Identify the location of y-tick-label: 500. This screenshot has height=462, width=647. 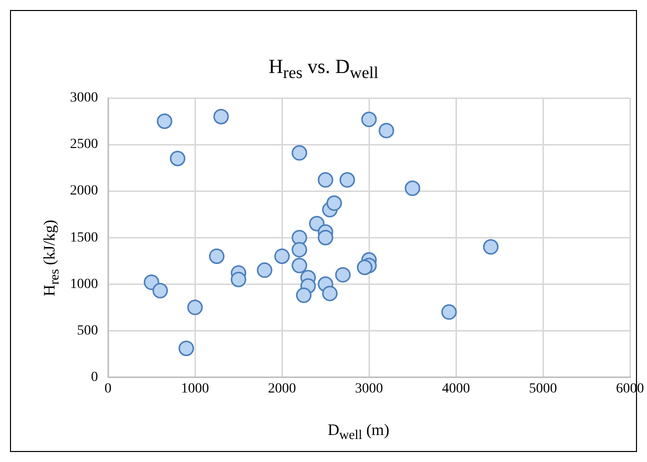
(87, 330).